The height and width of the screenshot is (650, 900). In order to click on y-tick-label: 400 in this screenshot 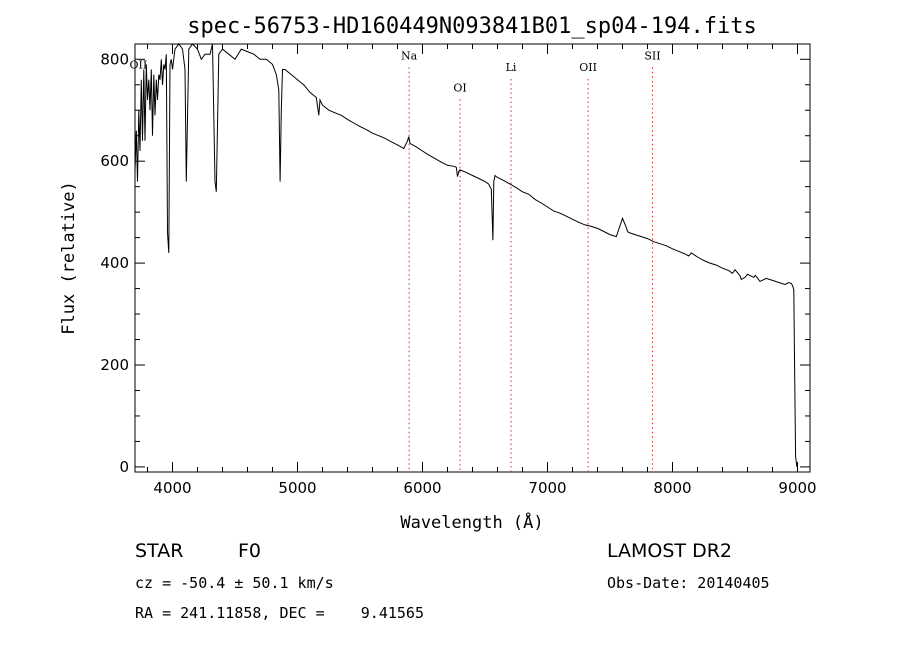, I will do `click(114, 263)`.